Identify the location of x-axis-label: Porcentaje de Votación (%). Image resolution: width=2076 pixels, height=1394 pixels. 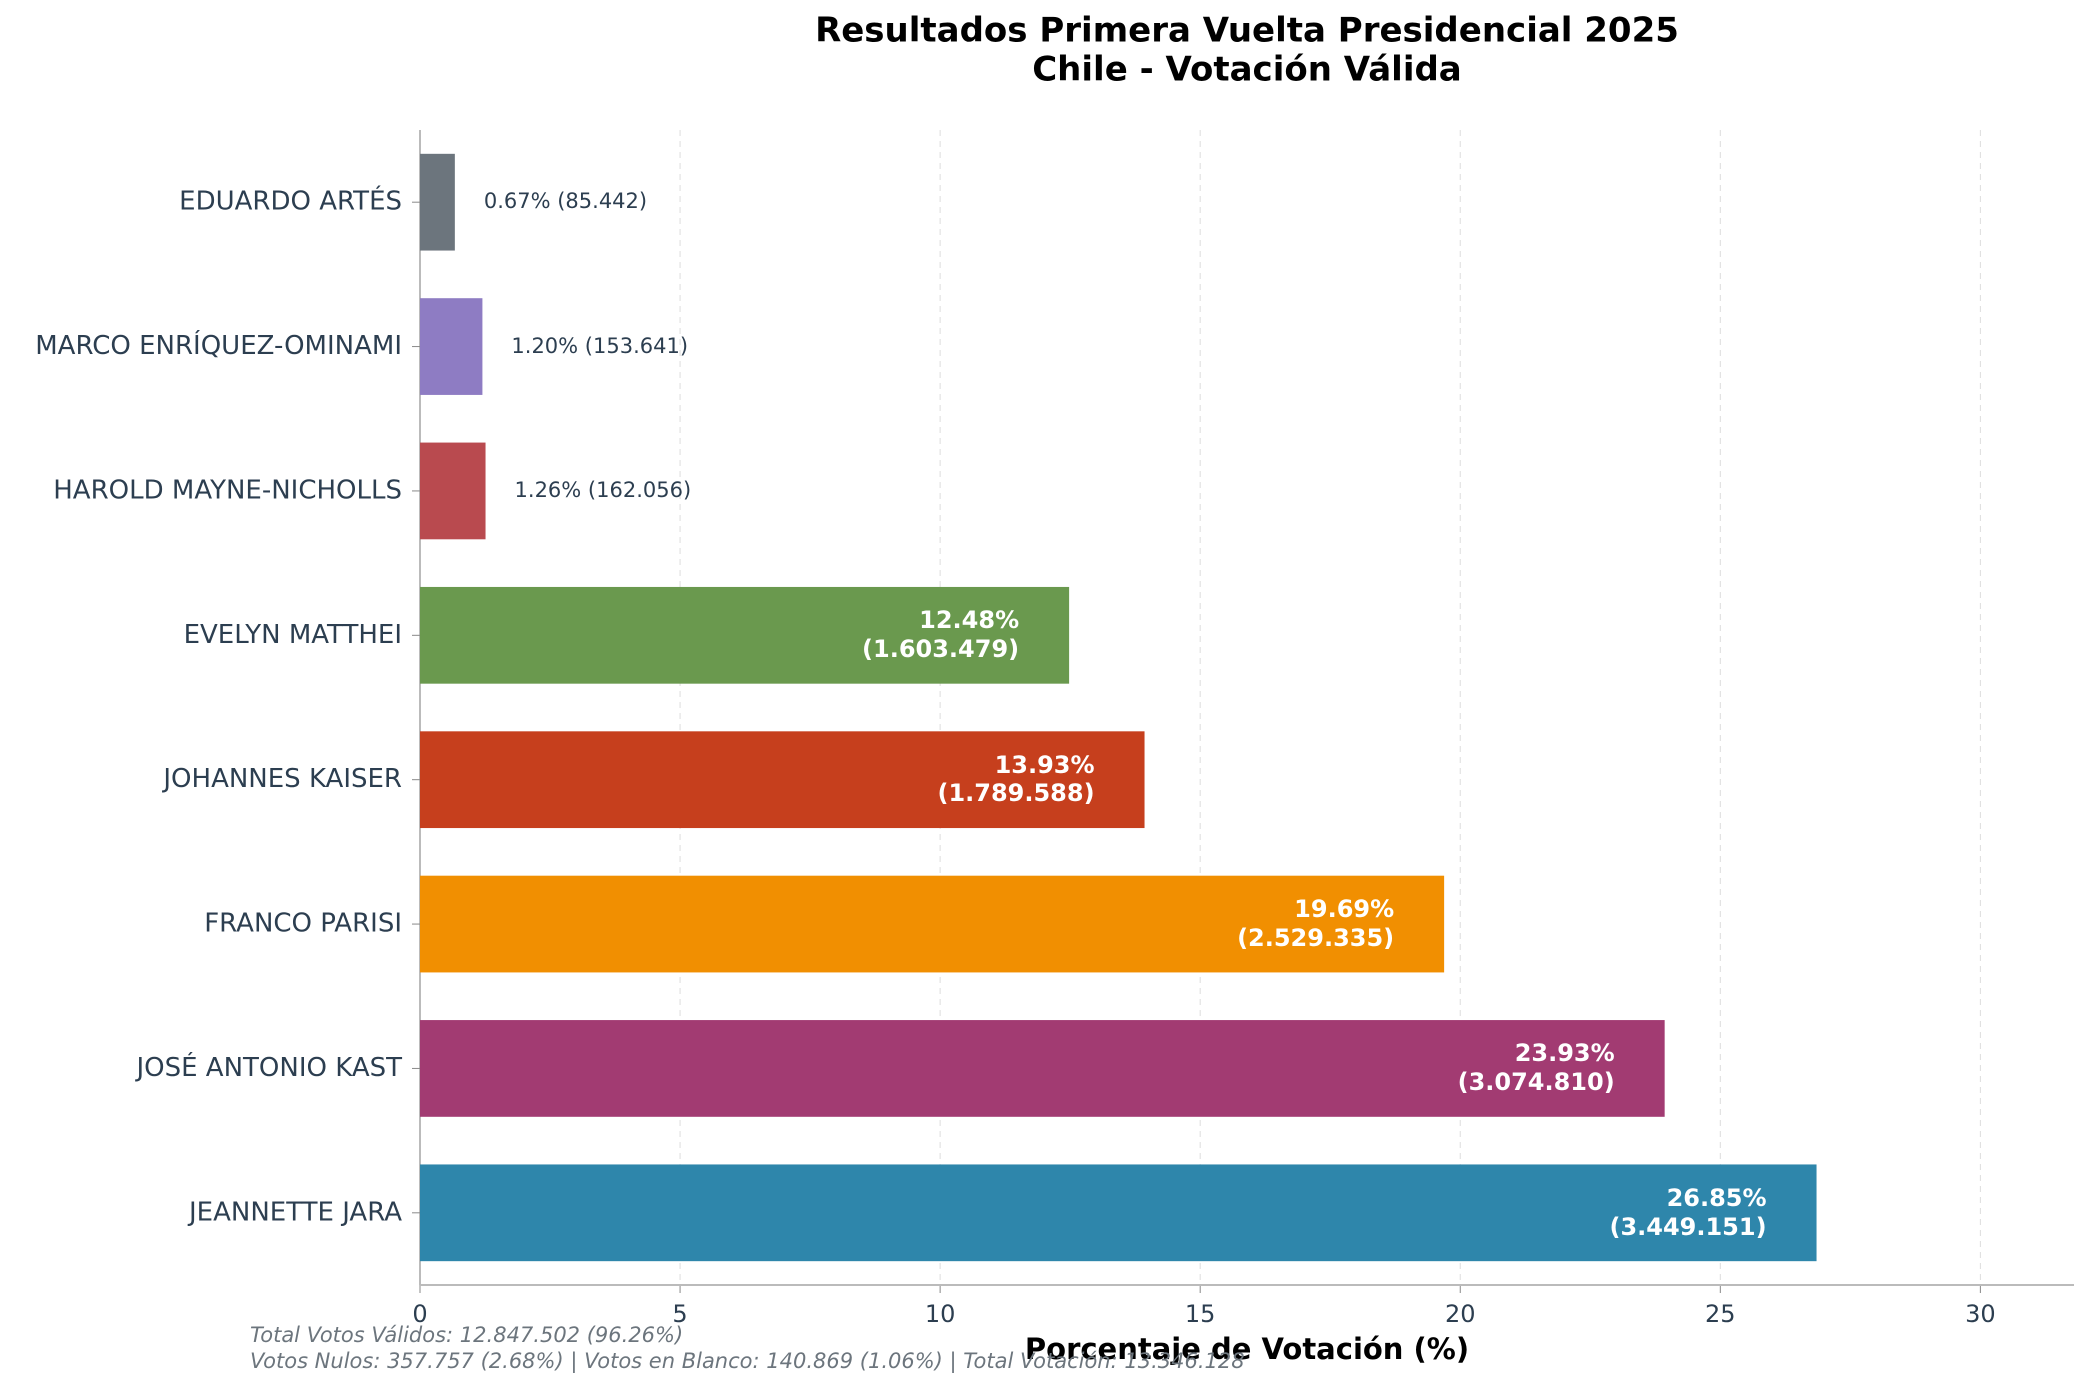
(1247, 1349).